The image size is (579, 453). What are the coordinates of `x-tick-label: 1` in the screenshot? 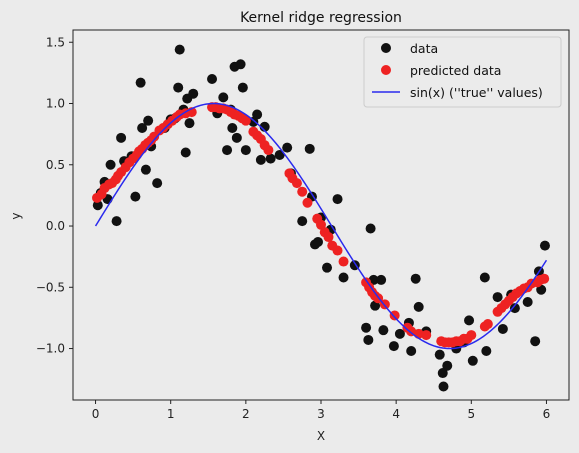 It's located at (171, 414).